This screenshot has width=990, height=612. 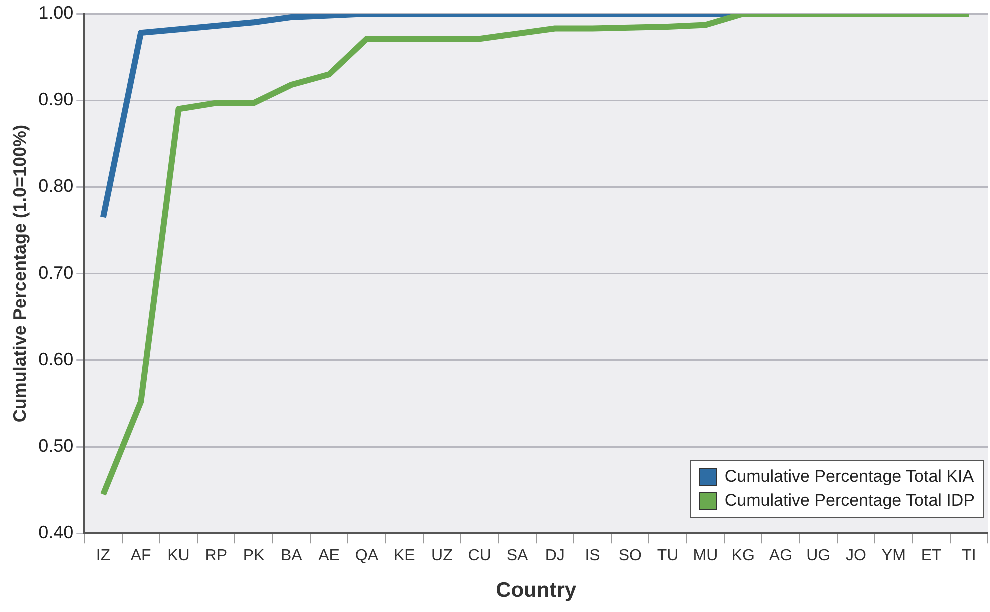 What do you see at coordinates (367, 556) in the screenshot?
I see `x-tick-label: QA` at bounding box center [367, 556].